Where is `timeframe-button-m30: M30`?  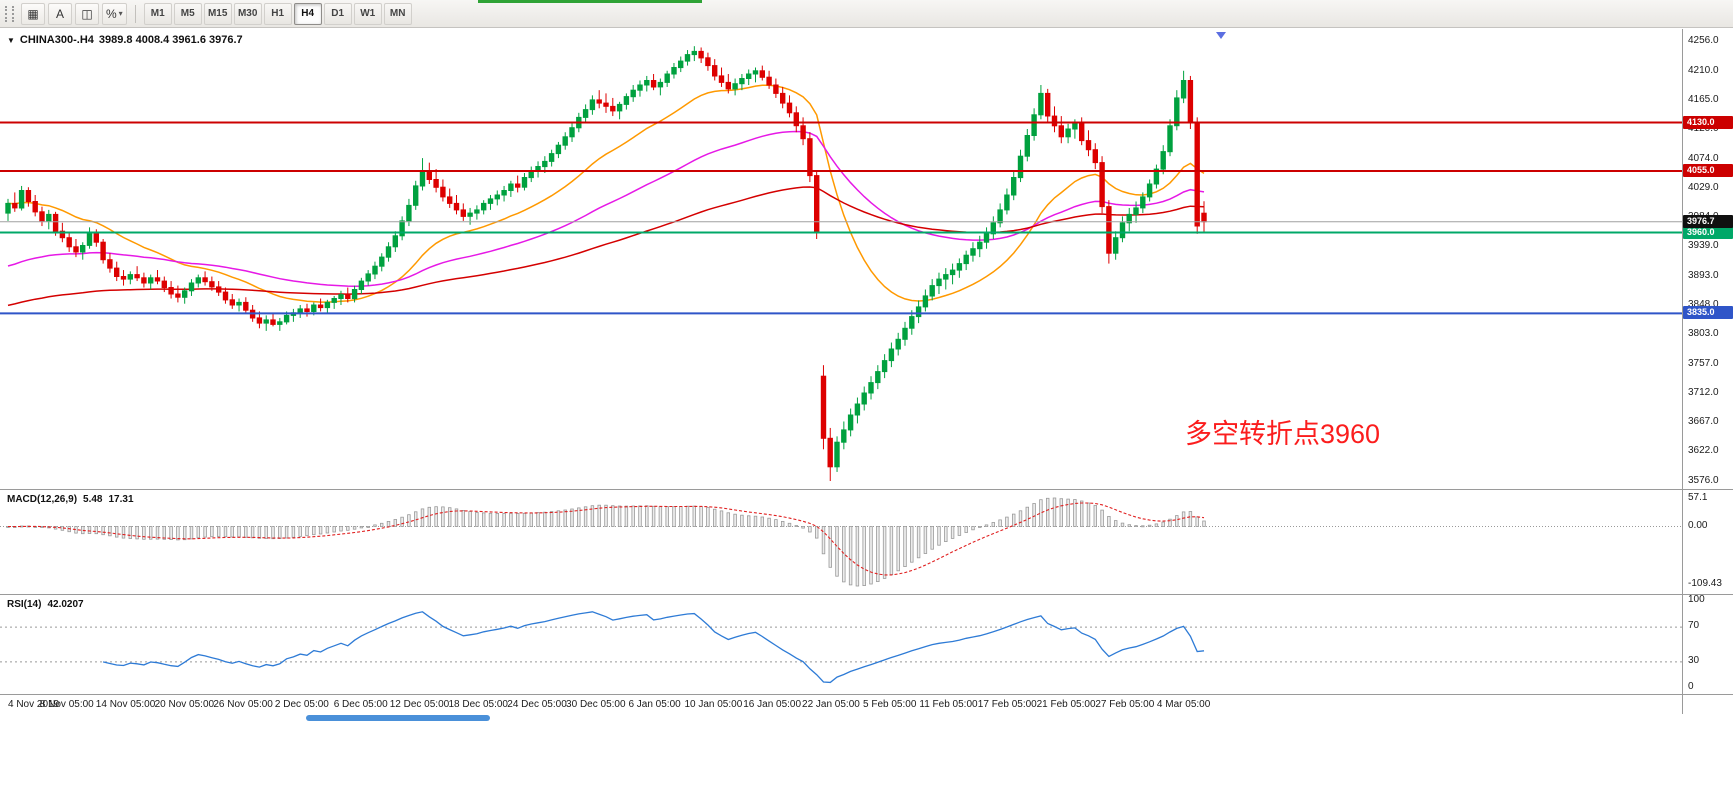 timeframe-button-m30: M30 is located at coordinates (247, 13).